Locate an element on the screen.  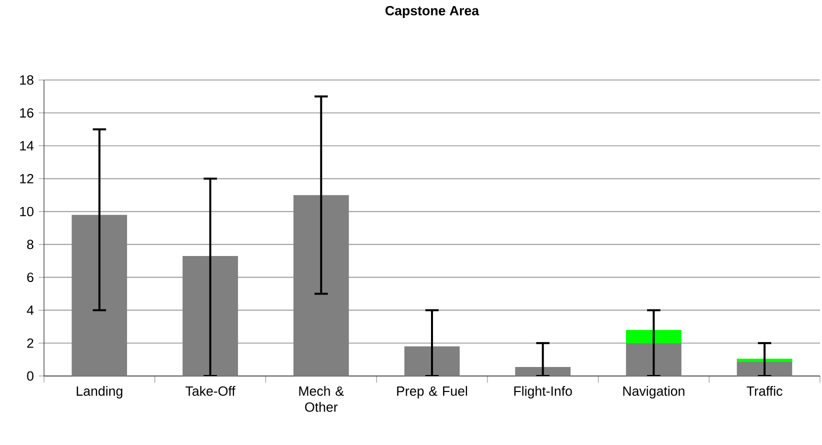
x-tick-label: Prep & Fuel is located at coordinates (432, 392).